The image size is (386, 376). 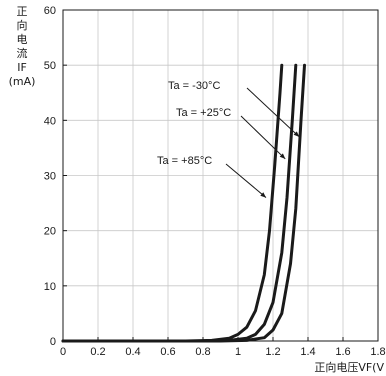 What do you see at coordinates (50, 232) in the screenshot?
I see `y-tick-label: 20` at bounding box center [50, 232].